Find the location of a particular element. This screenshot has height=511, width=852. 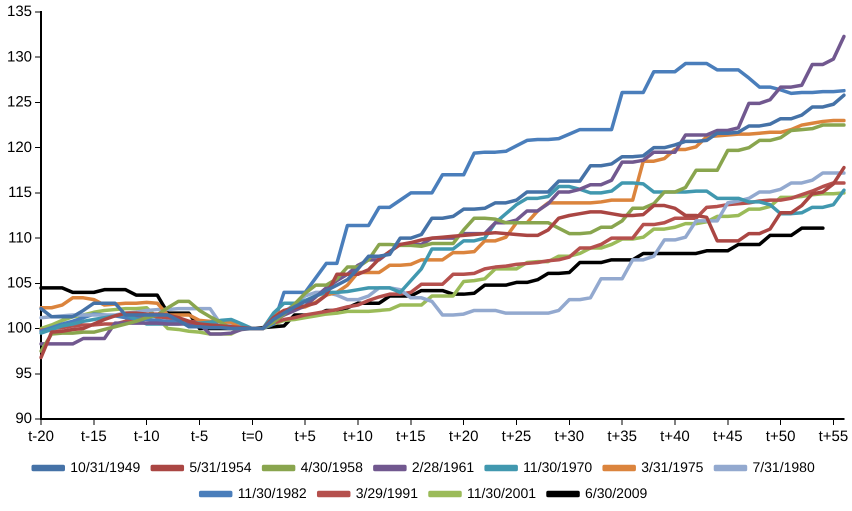

y-tick-label: 120 is located at coordinates (19, 147).